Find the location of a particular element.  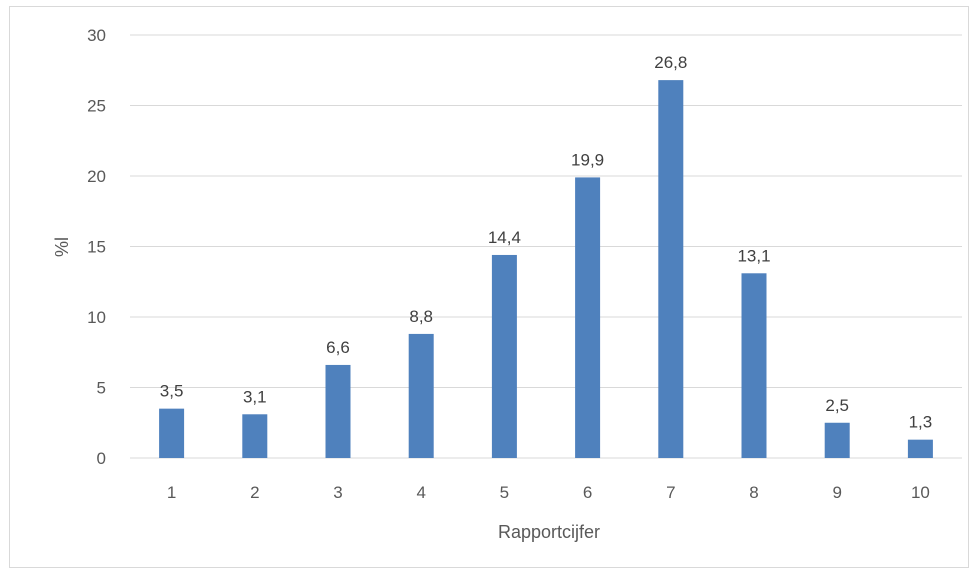

data-label: 26,8 is located at coordinates (670, 62).